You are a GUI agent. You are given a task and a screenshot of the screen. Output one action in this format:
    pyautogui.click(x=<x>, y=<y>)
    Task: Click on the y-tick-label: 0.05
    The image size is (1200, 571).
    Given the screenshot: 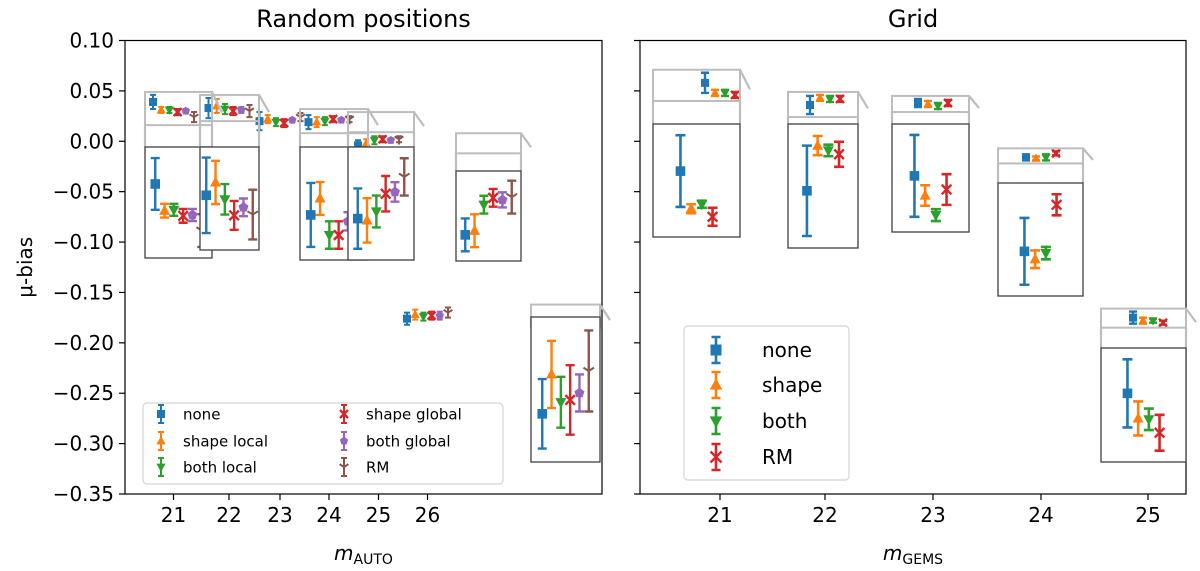 What is the action you would take?
    pyautogui.click(x=91, y=91)
    